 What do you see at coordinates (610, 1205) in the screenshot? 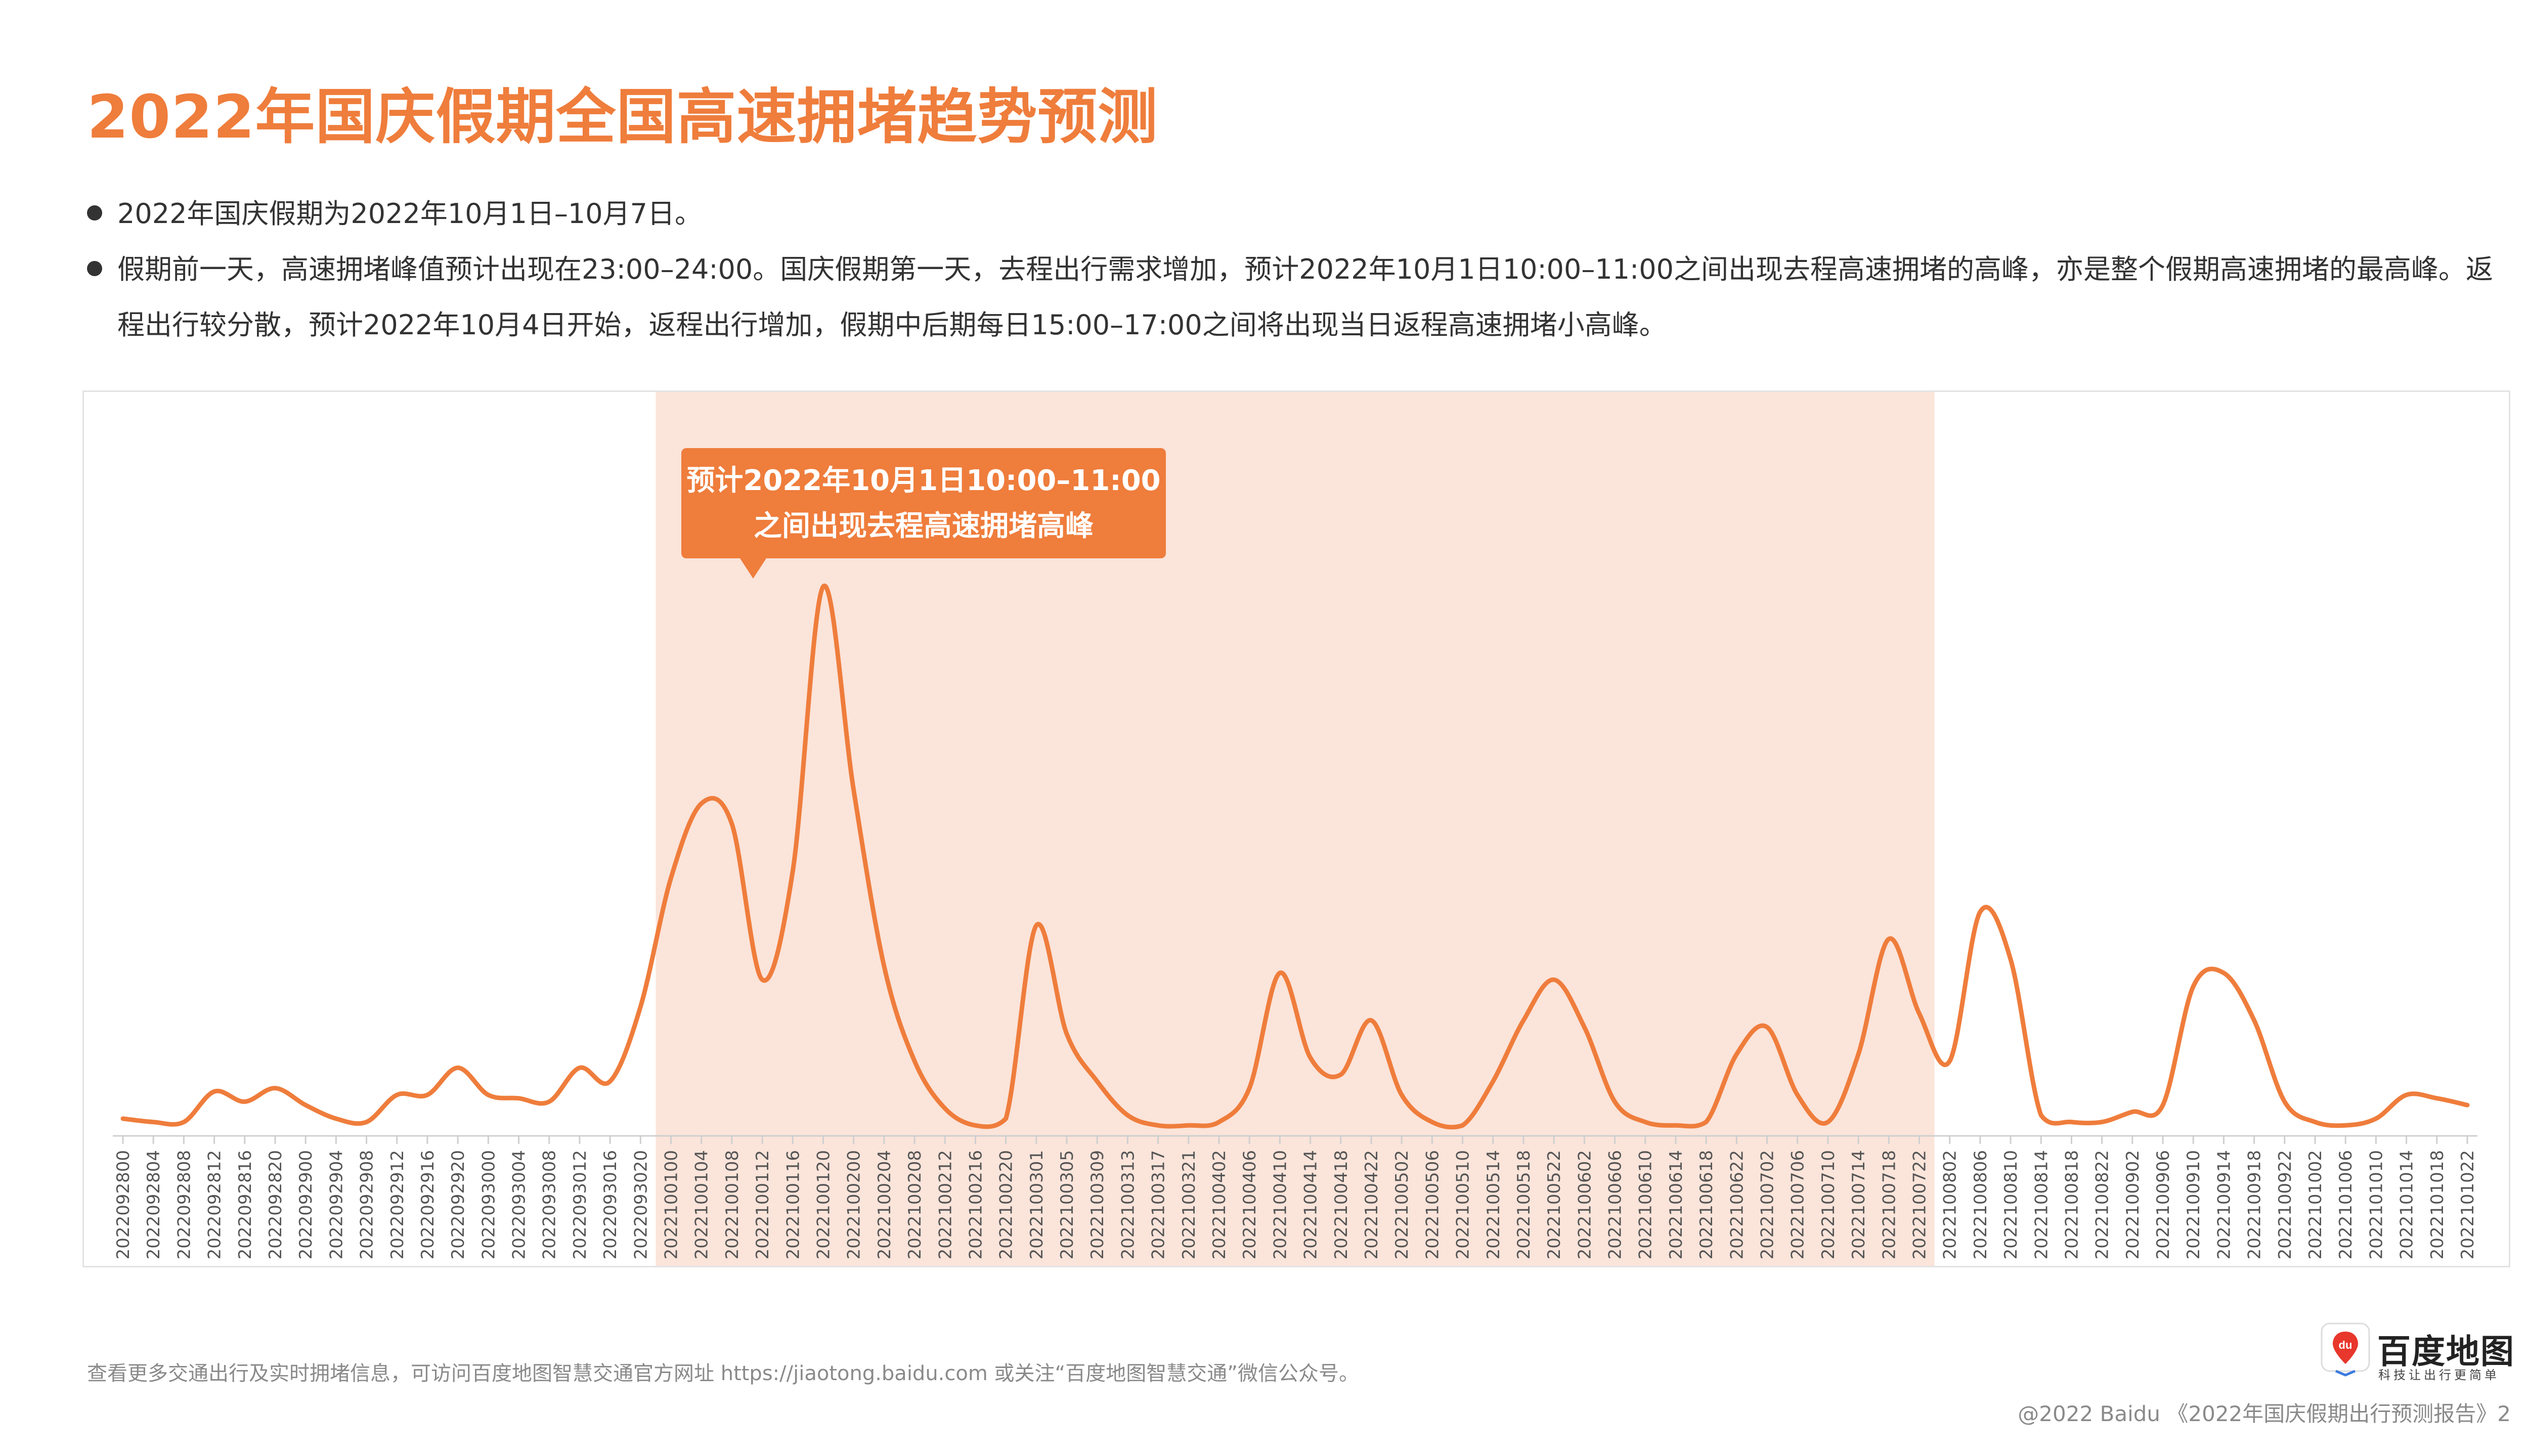
I see `x-tick-label: 2022093016` at bounding box center [610, 1205].